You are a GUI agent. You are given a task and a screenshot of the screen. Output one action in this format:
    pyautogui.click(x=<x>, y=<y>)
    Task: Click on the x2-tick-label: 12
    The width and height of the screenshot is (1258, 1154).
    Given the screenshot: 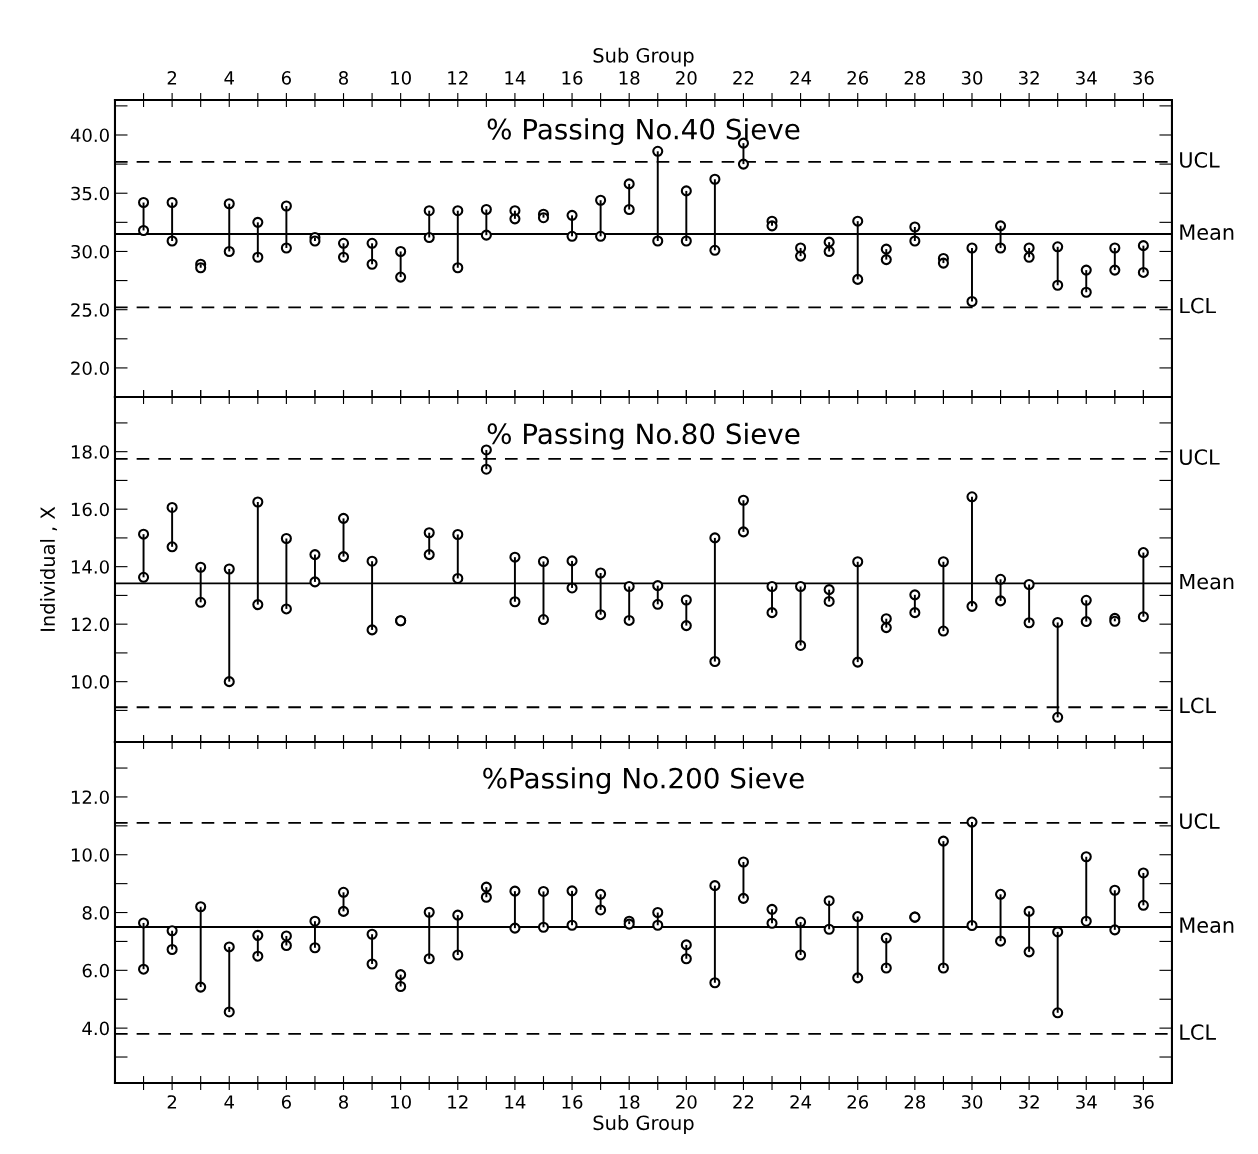 What is the action you would take?
    pyautogui.click(x=458, y=78)
    